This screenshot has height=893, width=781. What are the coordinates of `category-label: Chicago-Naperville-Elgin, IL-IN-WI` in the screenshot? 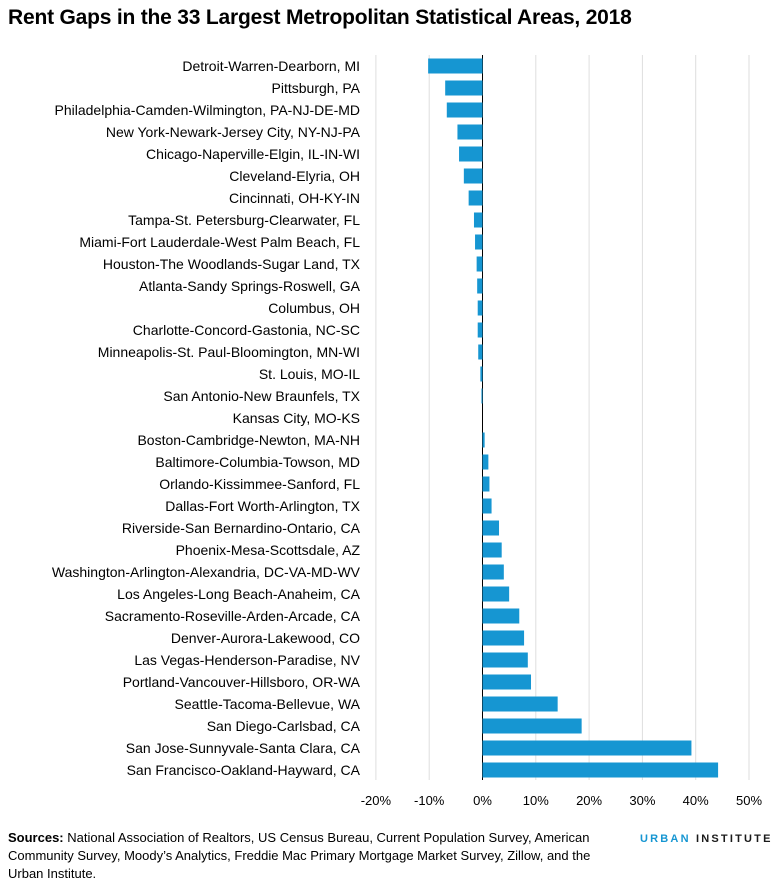 It's located at (253, 154).